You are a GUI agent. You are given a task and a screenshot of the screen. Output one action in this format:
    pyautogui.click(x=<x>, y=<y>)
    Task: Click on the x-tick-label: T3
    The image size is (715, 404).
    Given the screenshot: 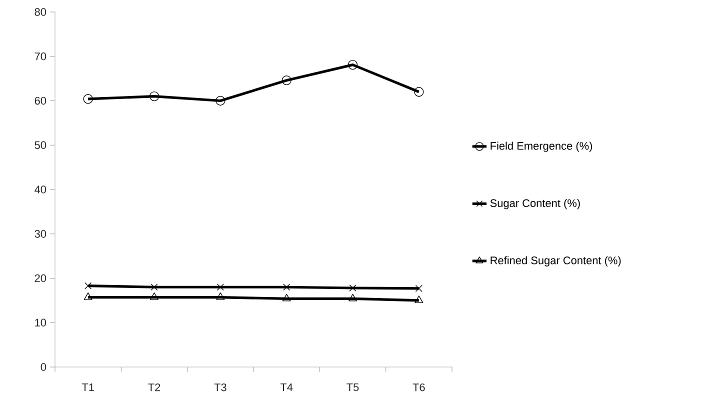 What is the action you would take?
    pyautogui.click(x=220, y=387)
    